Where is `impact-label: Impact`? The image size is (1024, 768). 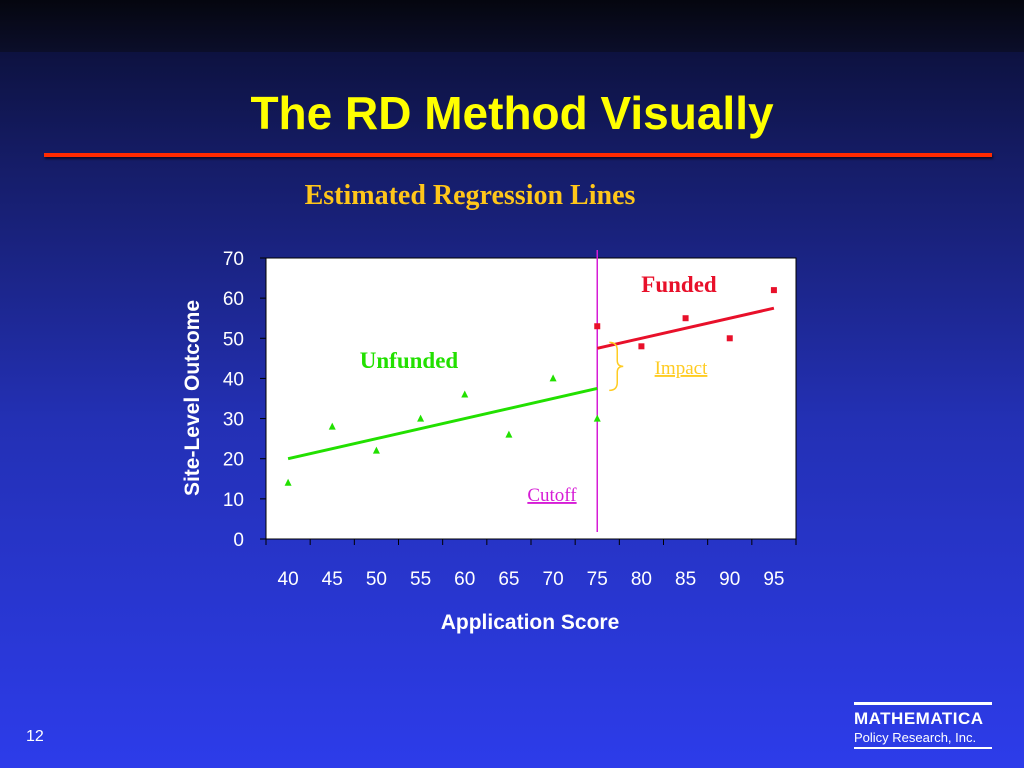 impact-label: Impact is located at coordinates (681, 368).